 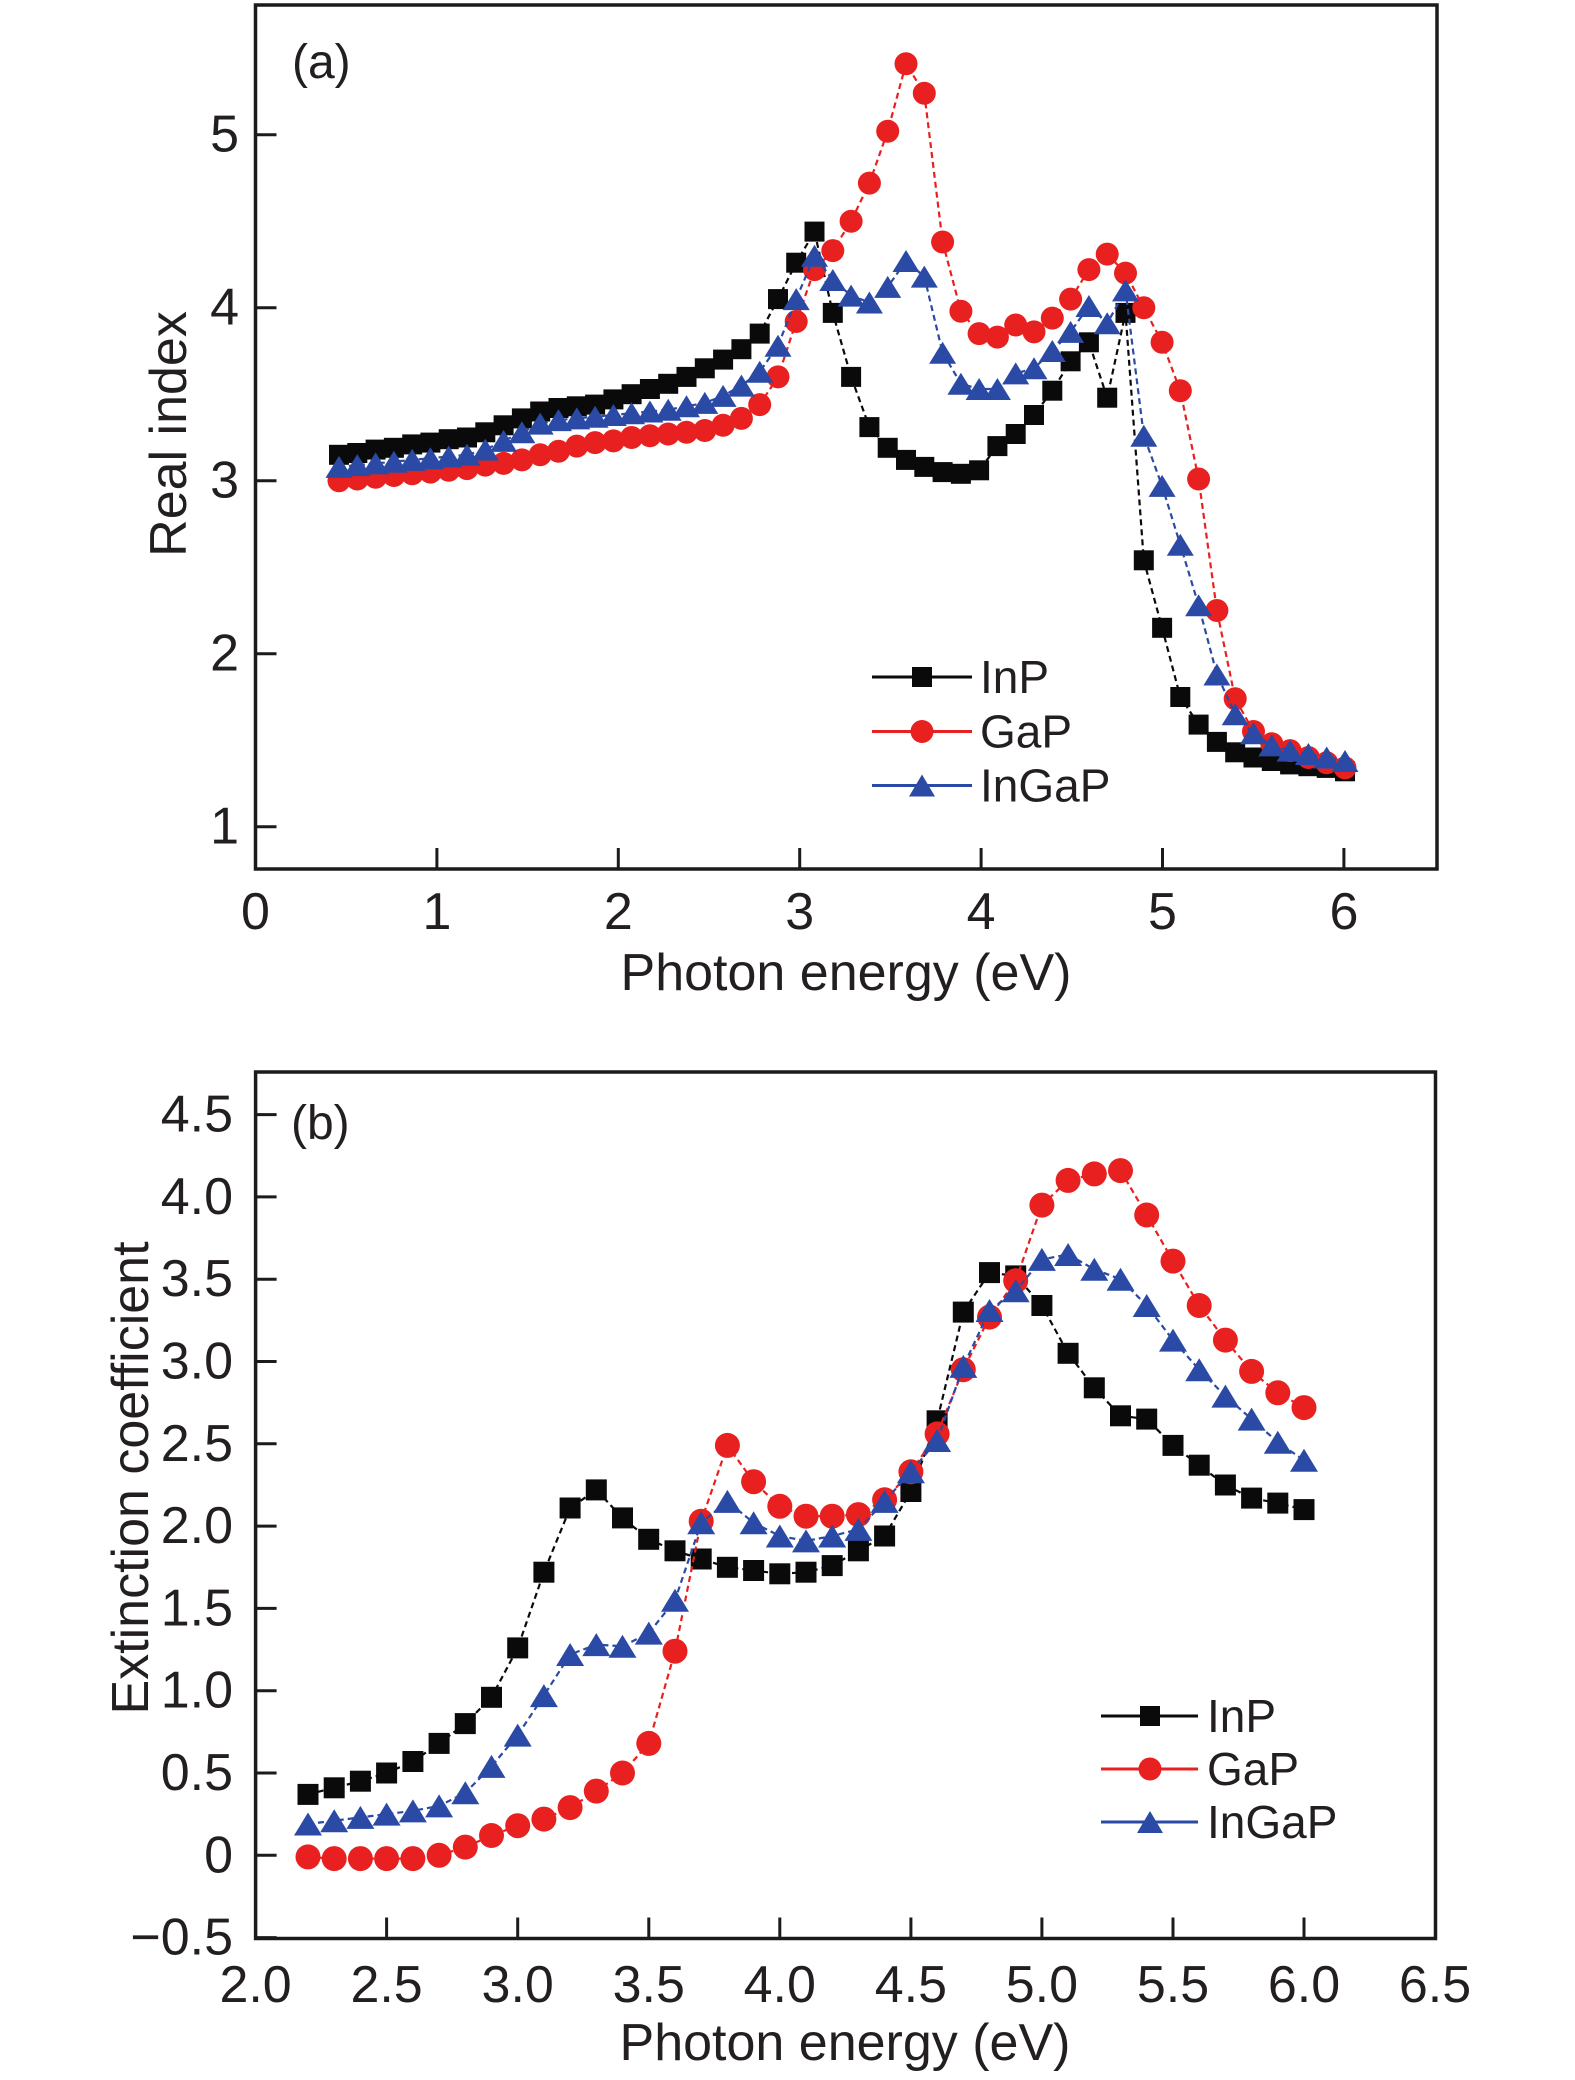 What do you see at coordinates (1435, 1985) in the screenshot?
I see `svg-text: 6.5` at bounding box center [1435, 1985].